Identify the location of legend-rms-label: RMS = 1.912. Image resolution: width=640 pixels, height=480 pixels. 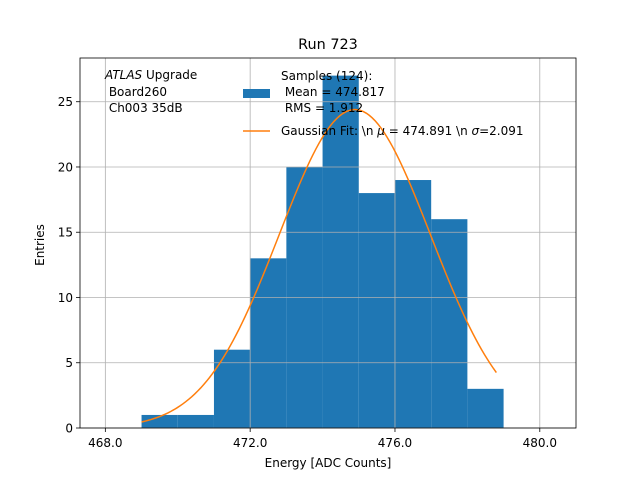
(322, 108).